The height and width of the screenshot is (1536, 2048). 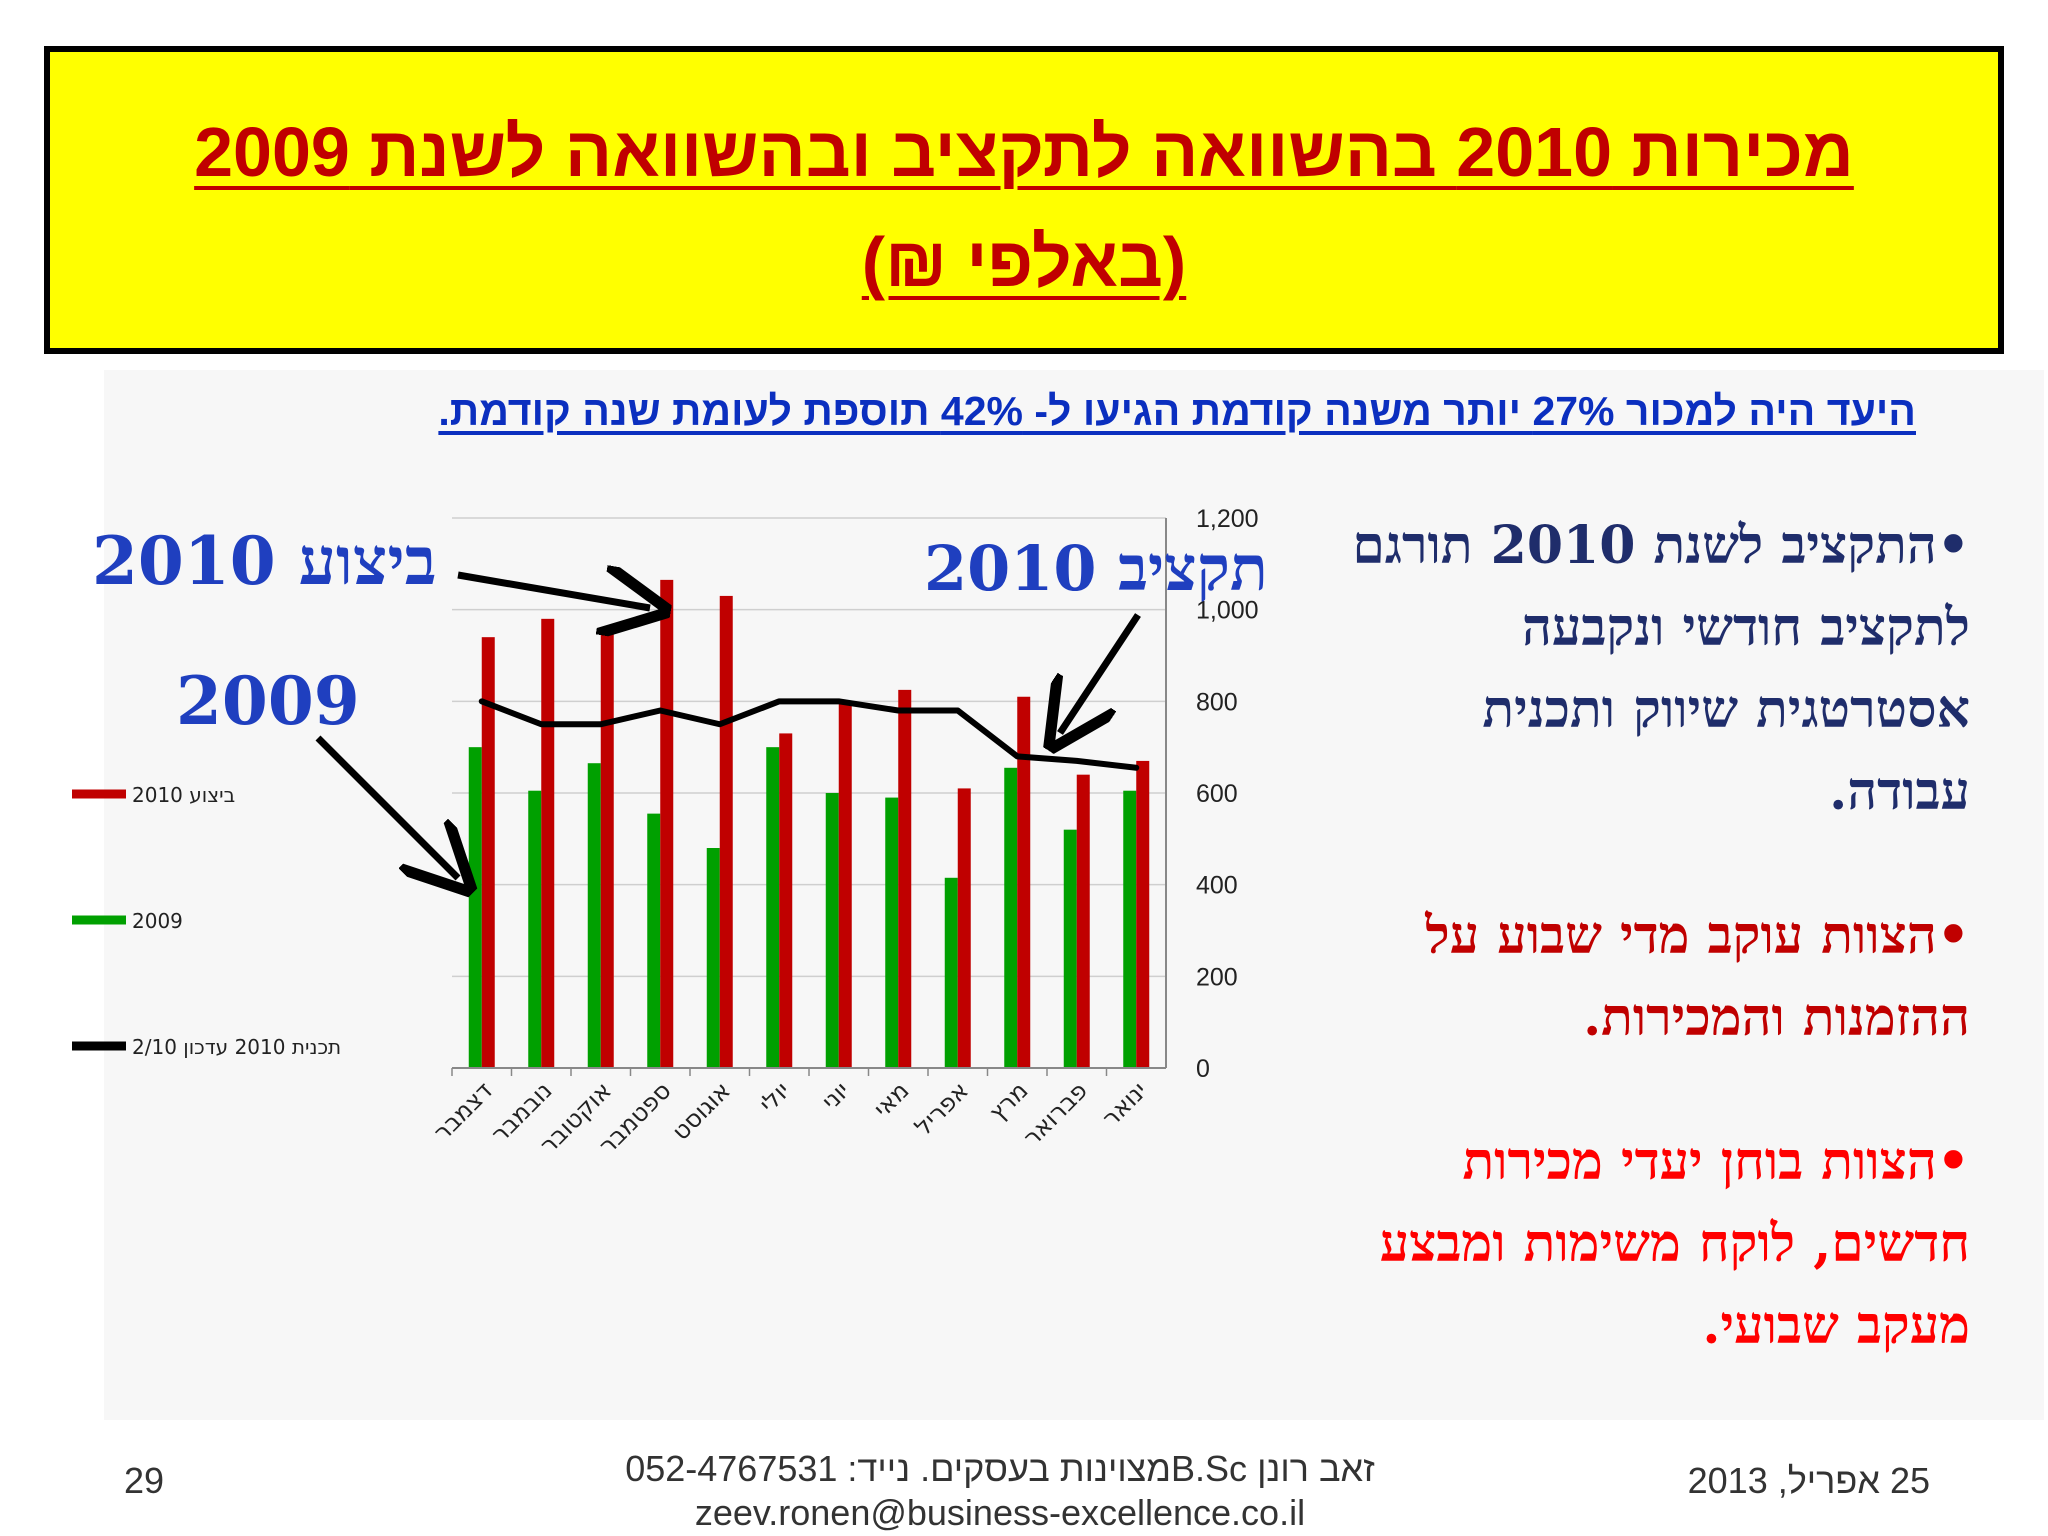 What do you see at coordinates (1024, 262) in the screenshot?
I see `slide-title-unit: (באלפי ₪)` at bounding box center [1024, 262].